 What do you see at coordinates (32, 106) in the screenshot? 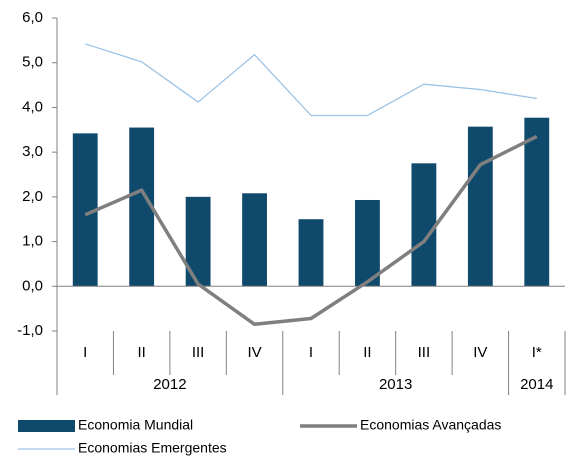
I see `y-tick-label: 4,0` at bounding box center [32, 106].